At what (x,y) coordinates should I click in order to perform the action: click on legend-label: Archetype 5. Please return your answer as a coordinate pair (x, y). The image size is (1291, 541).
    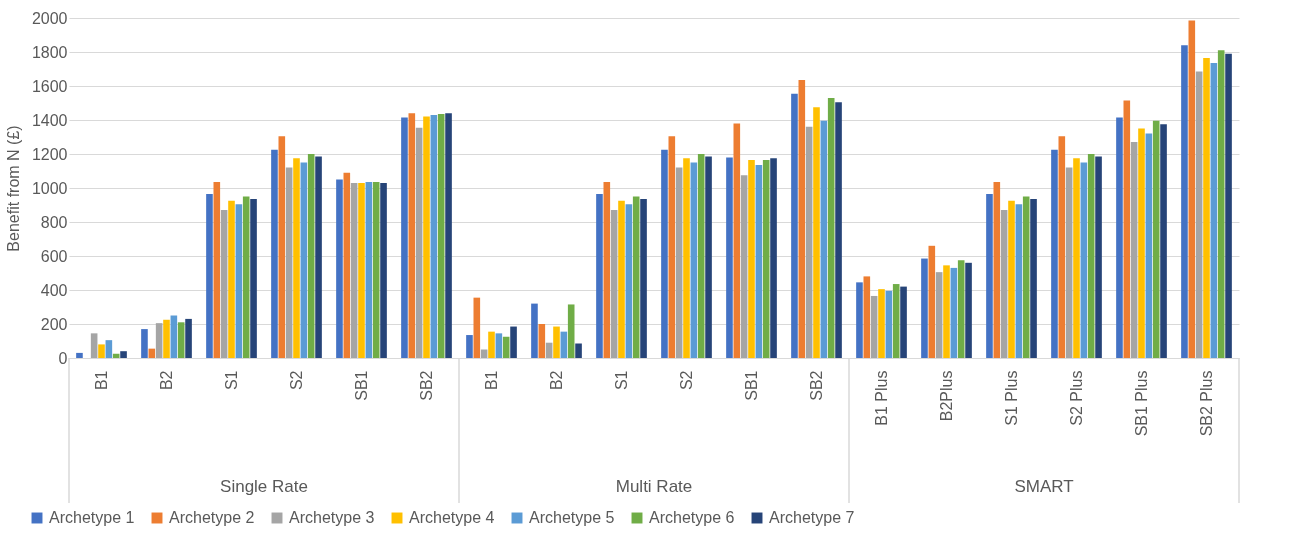
    Looking at the image, I should click on (572, 517).